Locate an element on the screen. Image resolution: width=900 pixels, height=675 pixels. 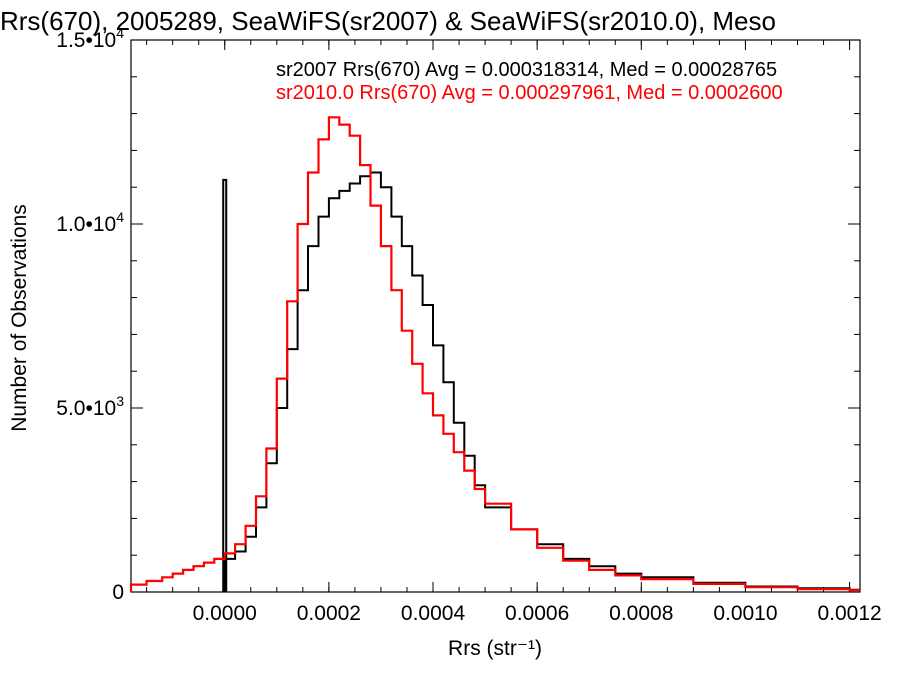
x-tick-label: 0.0008 is located at coordinates (641, 613).